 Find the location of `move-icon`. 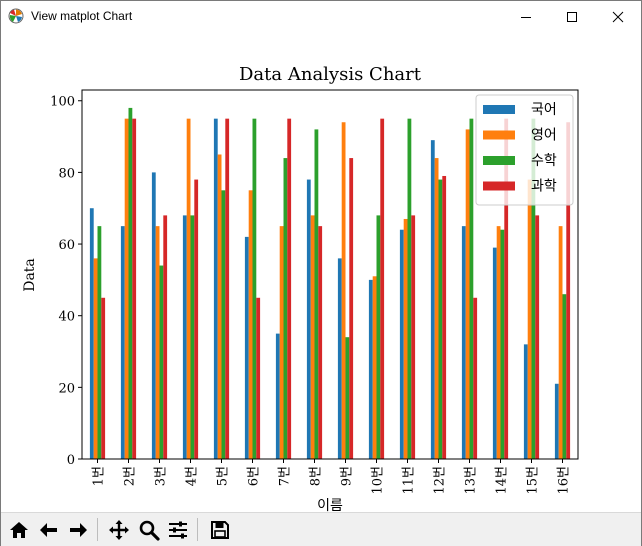

move-icon is located at coordinates (118, 529).